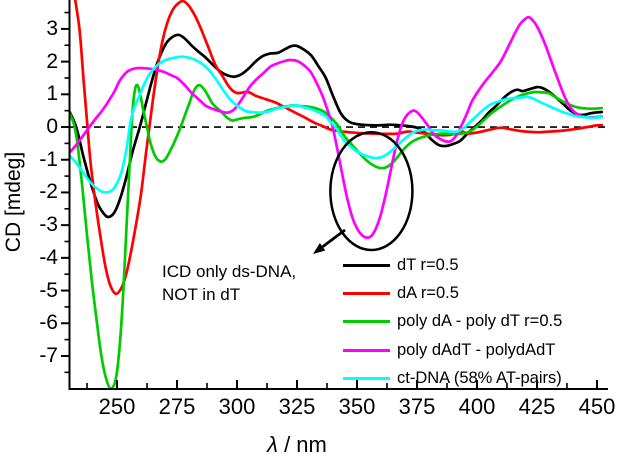  Describe the element at coordinates (477, 406) in the screenshot. I see `x-tick-label-400: 400` at that location.